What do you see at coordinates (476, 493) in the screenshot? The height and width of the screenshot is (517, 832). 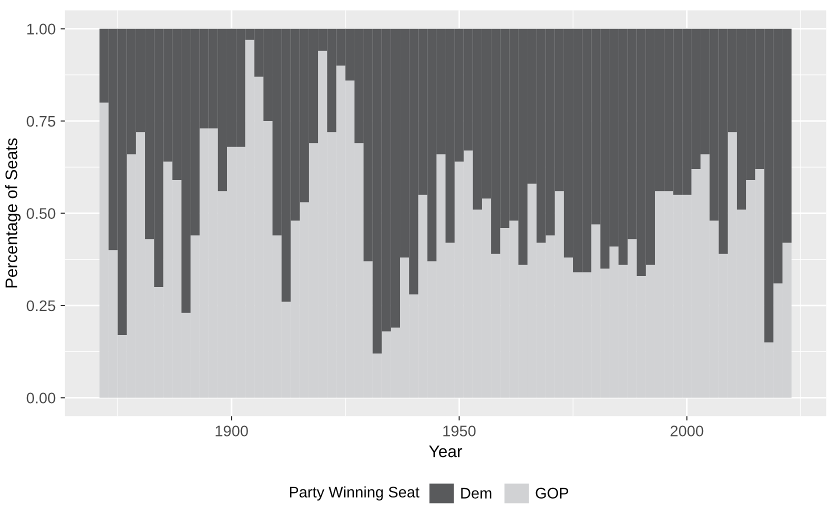 I see `legend-label: Dem` at bounding box center [476, 493].